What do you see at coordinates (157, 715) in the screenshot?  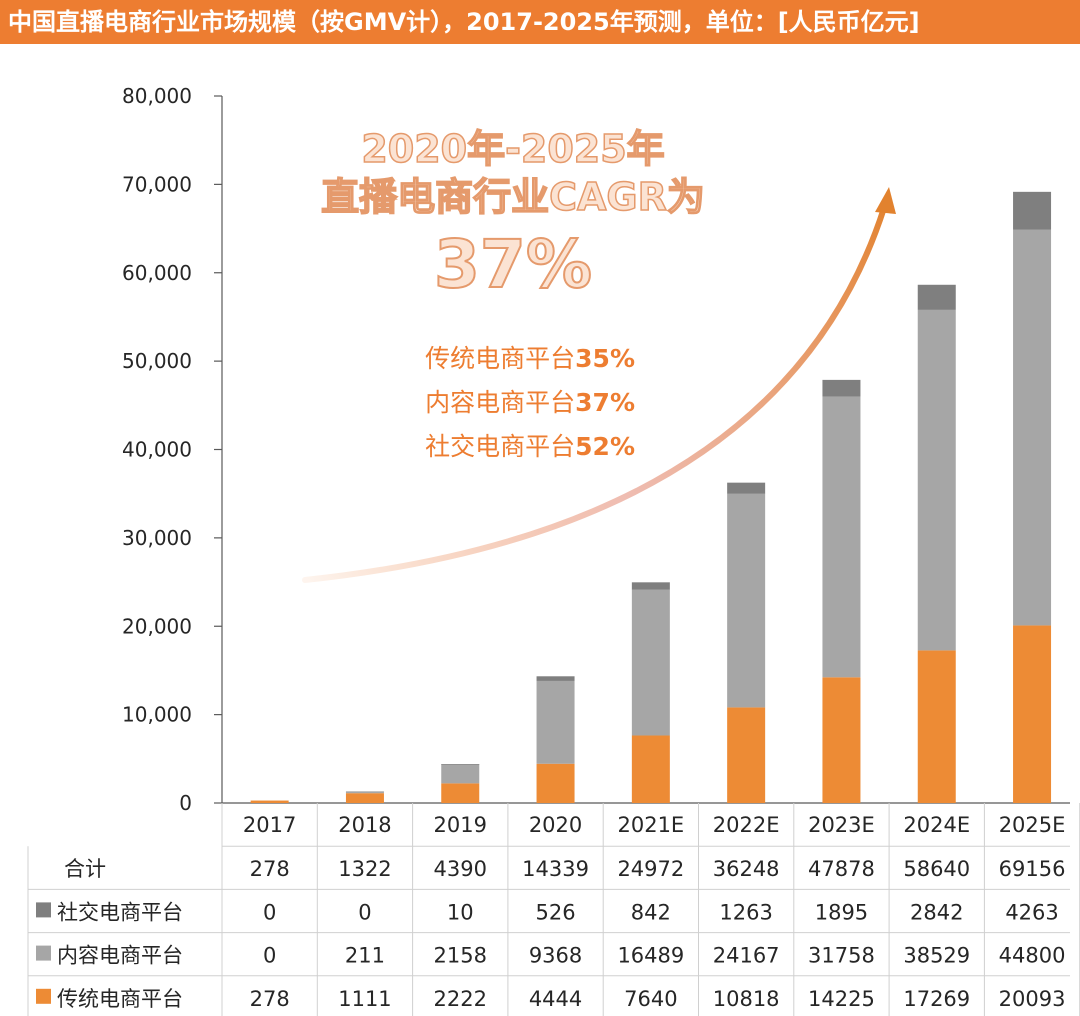 I see `y-tick-label: 10,000` at bounding box center [157, 715].